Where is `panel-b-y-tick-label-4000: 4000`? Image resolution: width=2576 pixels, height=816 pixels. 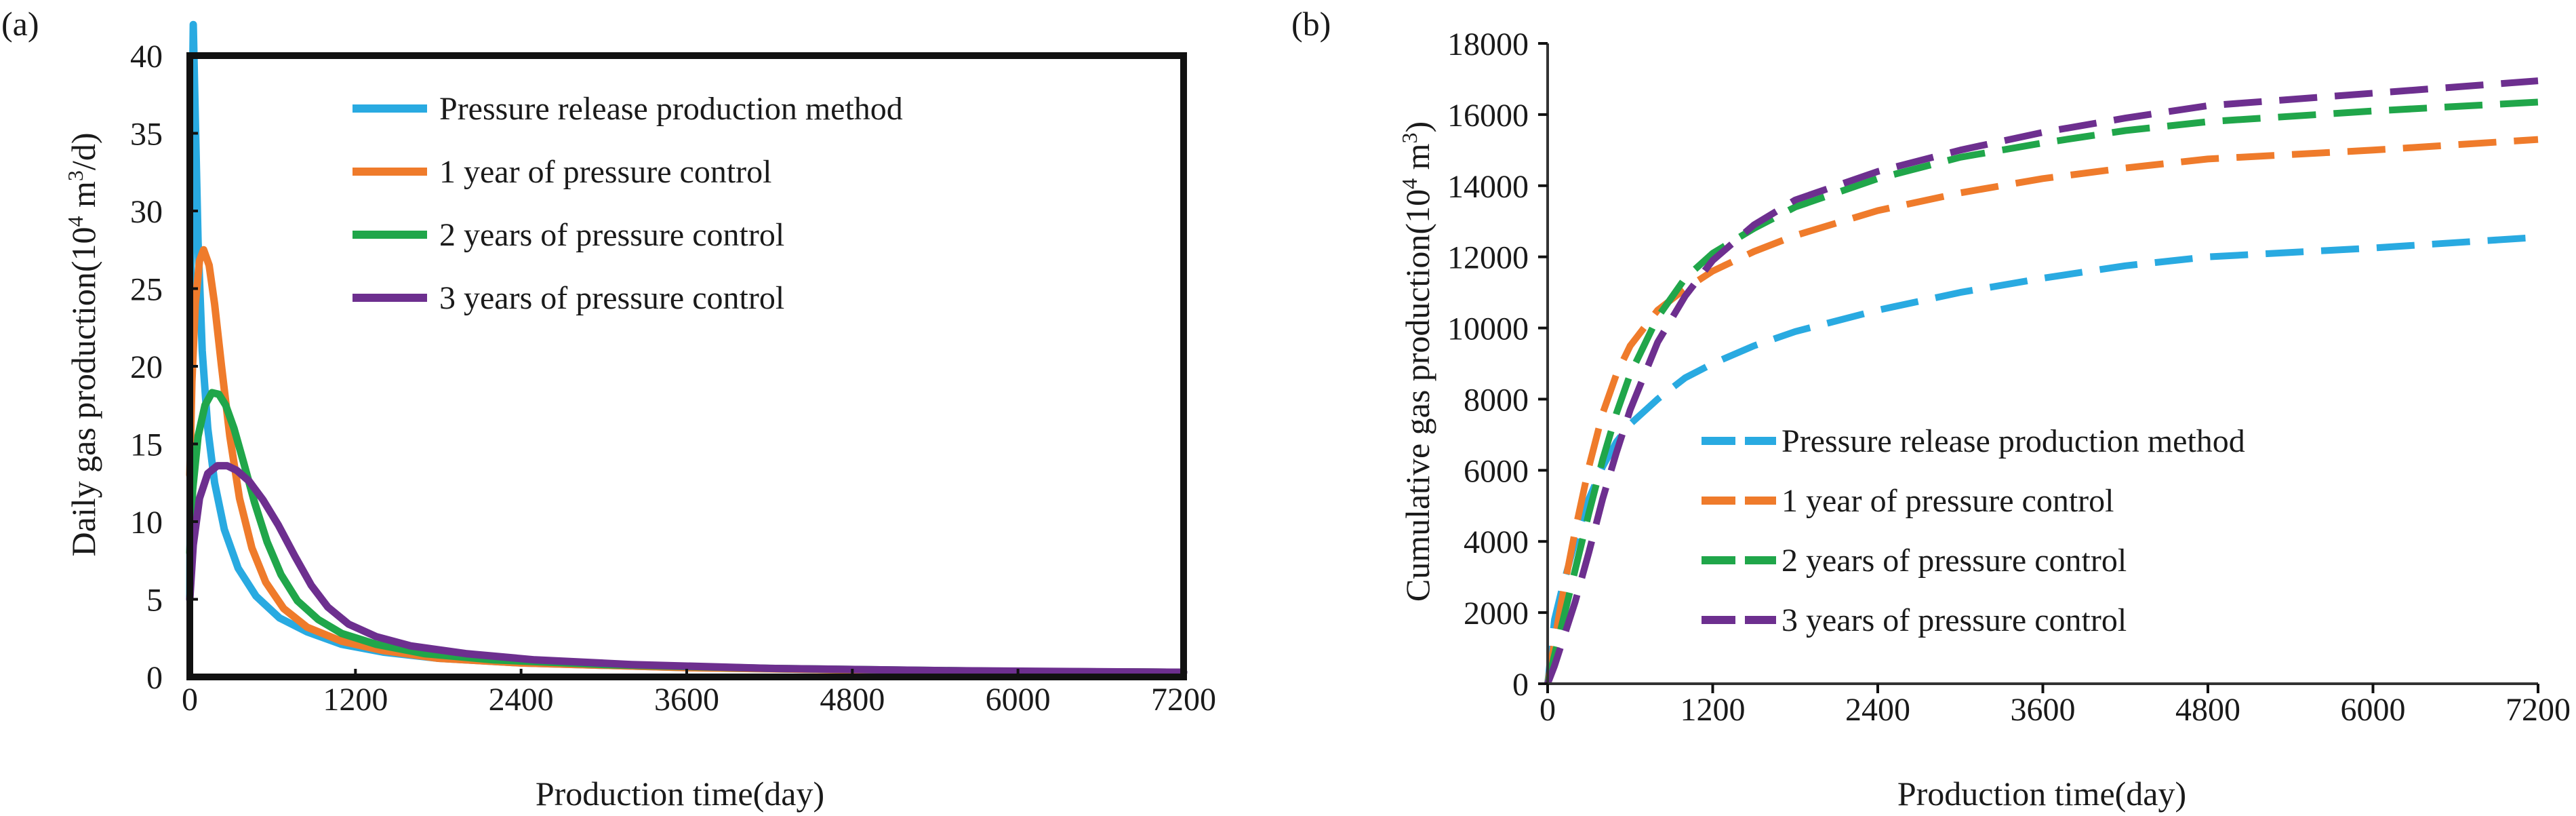
panel-b-y-tick-label-4000: 4000 is located at coordinates (1496, 542).